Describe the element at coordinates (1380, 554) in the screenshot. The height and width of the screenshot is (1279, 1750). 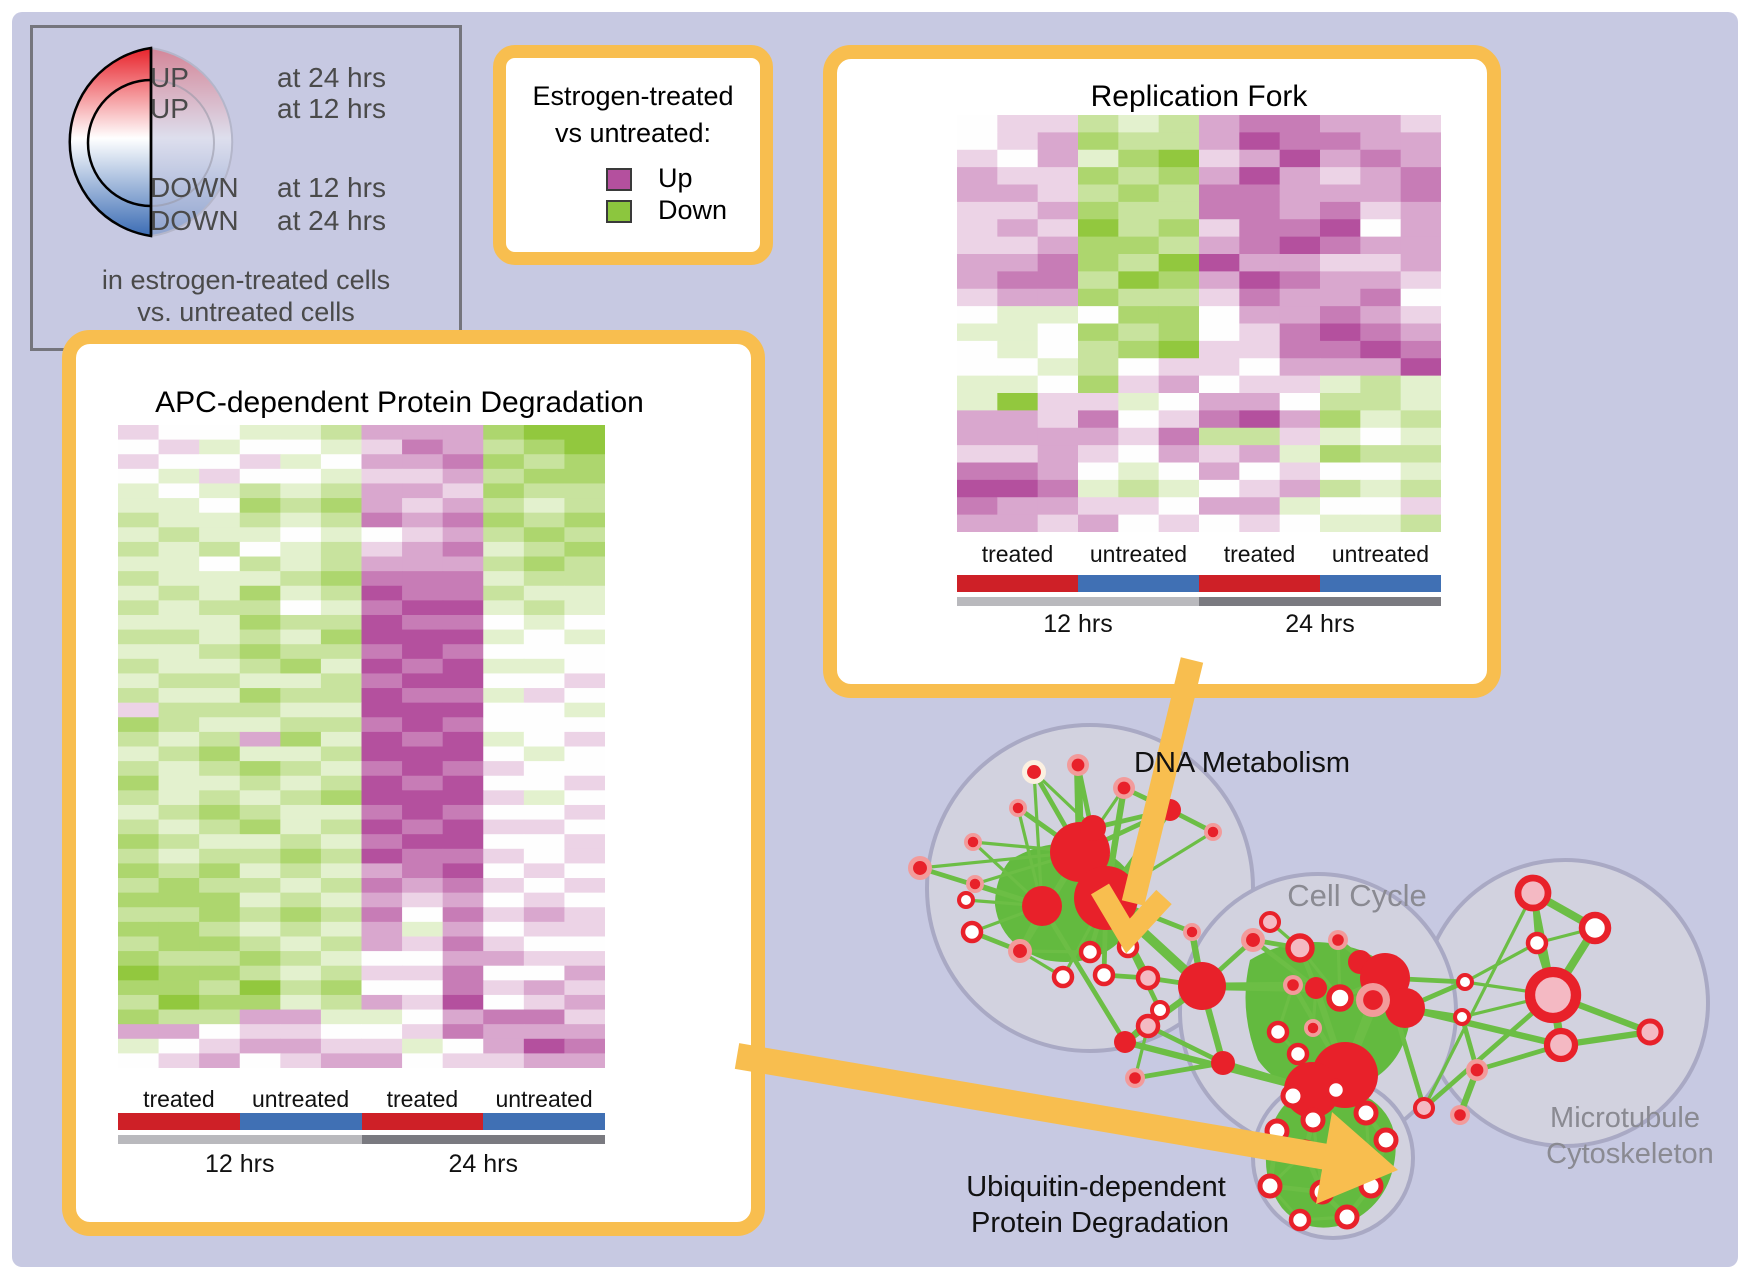
I see `heatmap-group-label: untreated` at that location.